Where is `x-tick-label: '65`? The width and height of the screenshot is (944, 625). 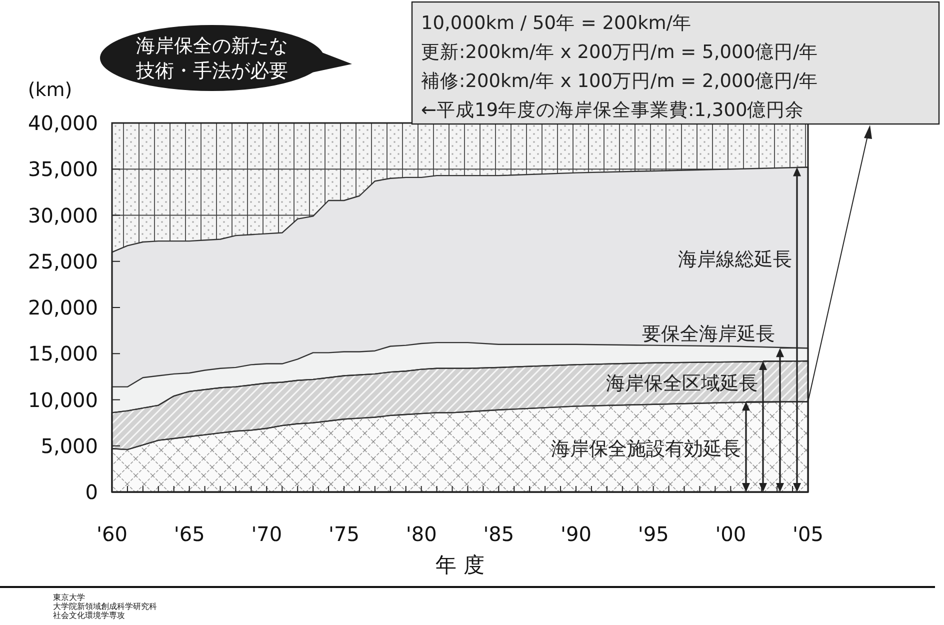
x-tick-label: '65 is located at coordinates (189, 534).